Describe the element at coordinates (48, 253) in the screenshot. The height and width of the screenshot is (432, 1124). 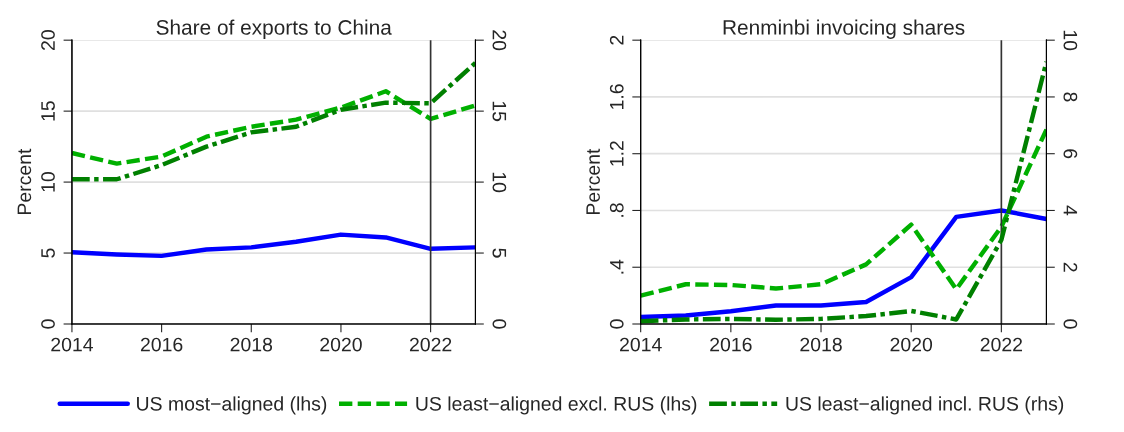
I see `y-tick-label: 5` at that location.